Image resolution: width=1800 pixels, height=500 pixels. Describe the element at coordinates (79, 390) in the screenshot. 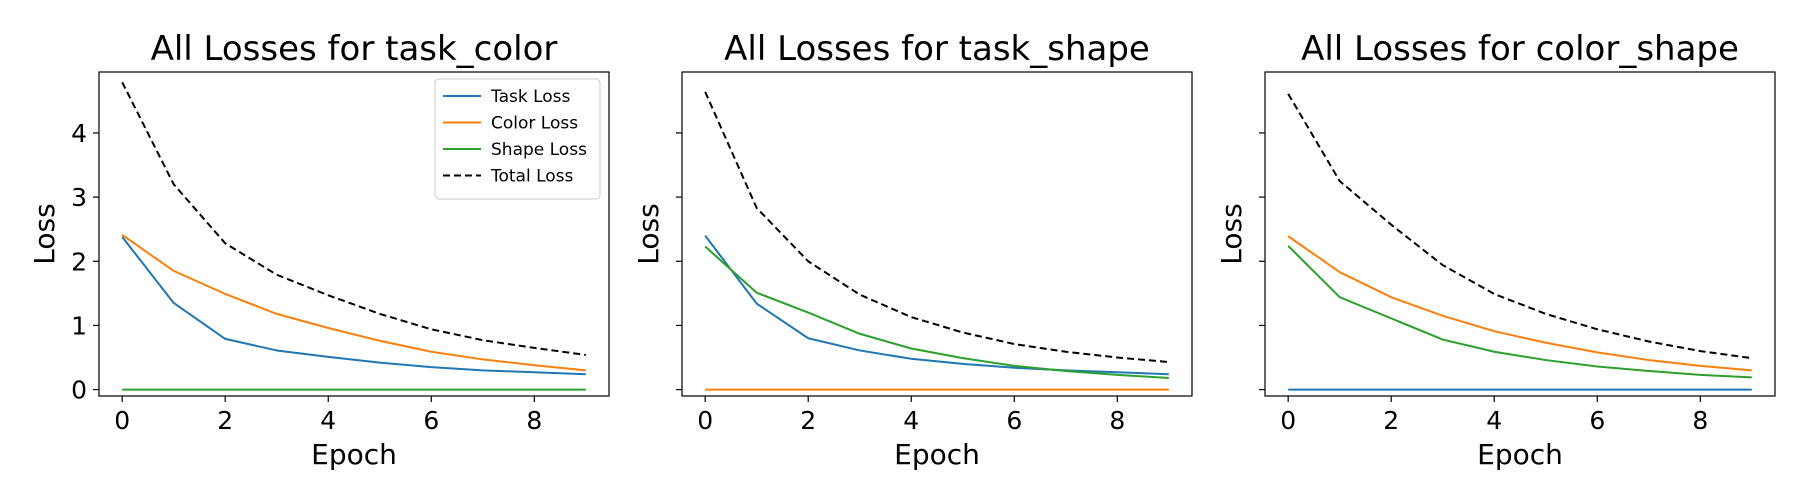

I see `y-tick-label: 0` at that location.